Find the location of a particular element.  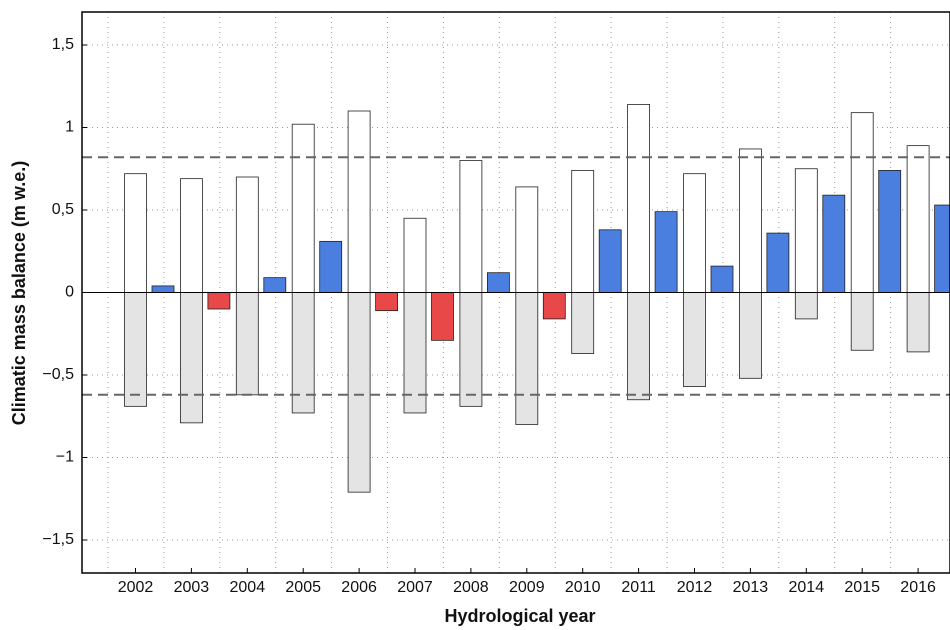

x-tick-label: 2008 is located at coordinates (471, 587).